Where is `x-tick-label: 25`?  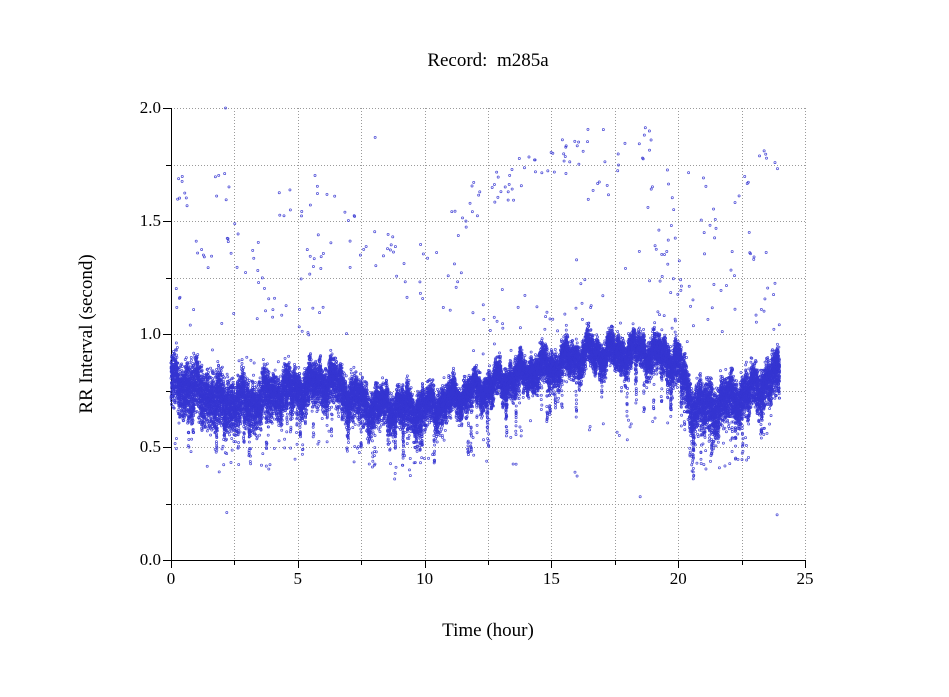 x-tick-label: 25 is located at coordinates (805, 578).